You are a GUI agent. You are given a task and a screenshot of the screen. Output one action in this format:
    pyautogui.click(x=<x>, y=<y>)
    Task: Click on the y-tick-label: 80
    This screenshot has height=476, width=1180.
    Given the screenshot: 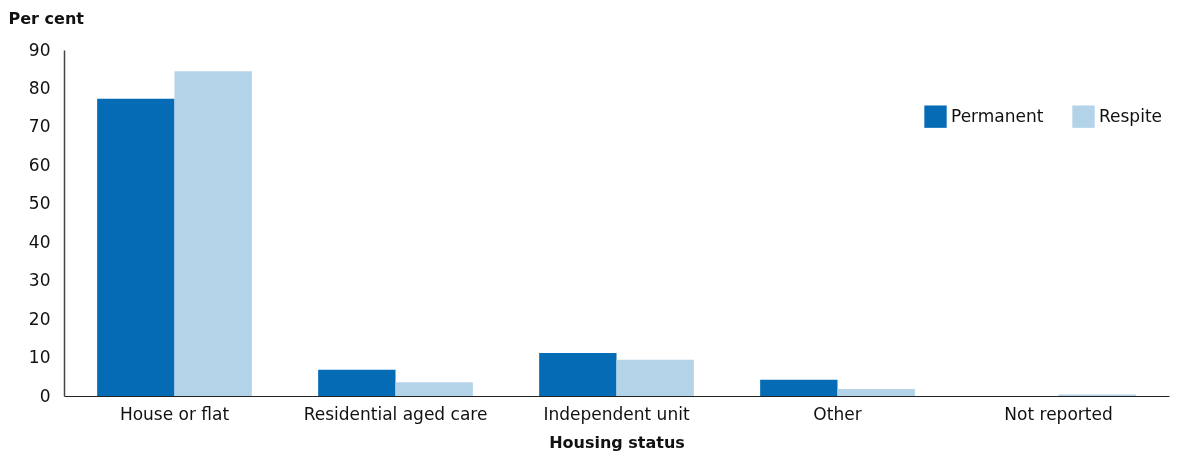 What is the action you would take?
    pyautogui.click(x=39, y=87)
    